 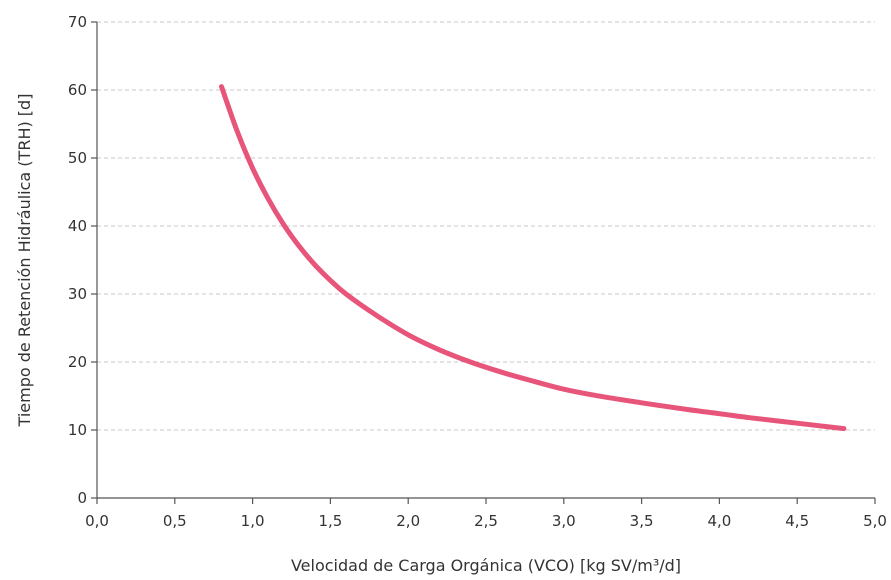 What do you see at coordinates (797, 521) in the screenshot?
I see `x-tick-label: 4,5` at bounding box center [797, 521].